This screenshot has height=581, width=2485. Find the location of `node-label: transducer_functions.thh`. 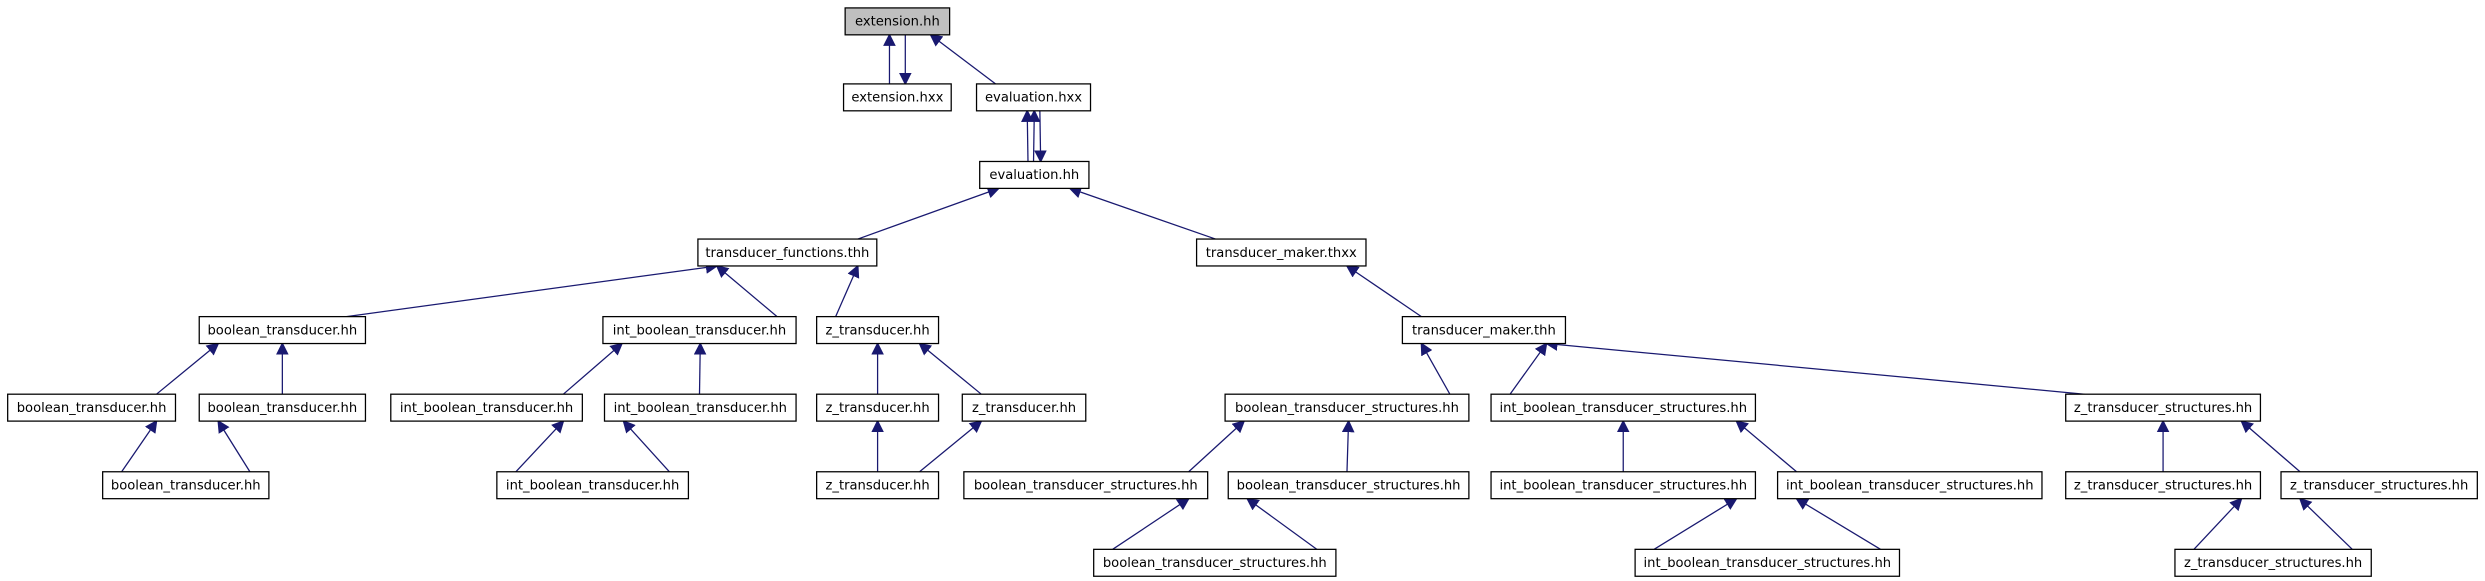

node-label: transducer_functions.thh is located at coordinates (787, 253).